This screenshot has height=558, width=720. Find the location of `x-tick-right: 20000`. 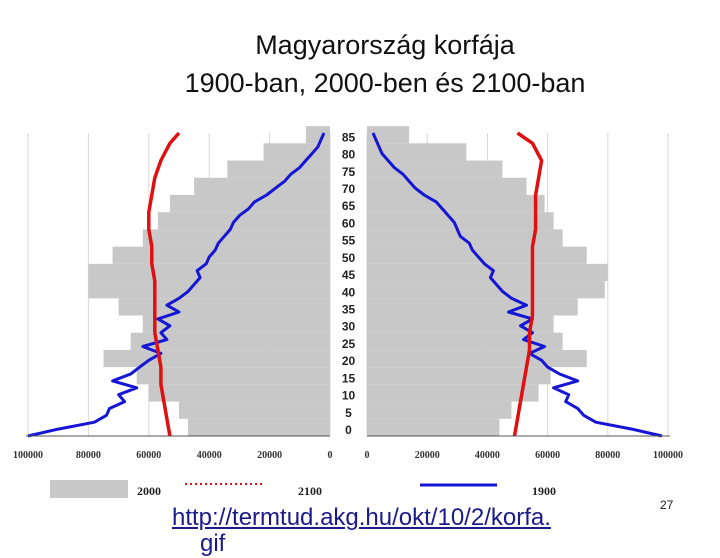

x-tick-right: 20000 is located at coordinates (427, 455).